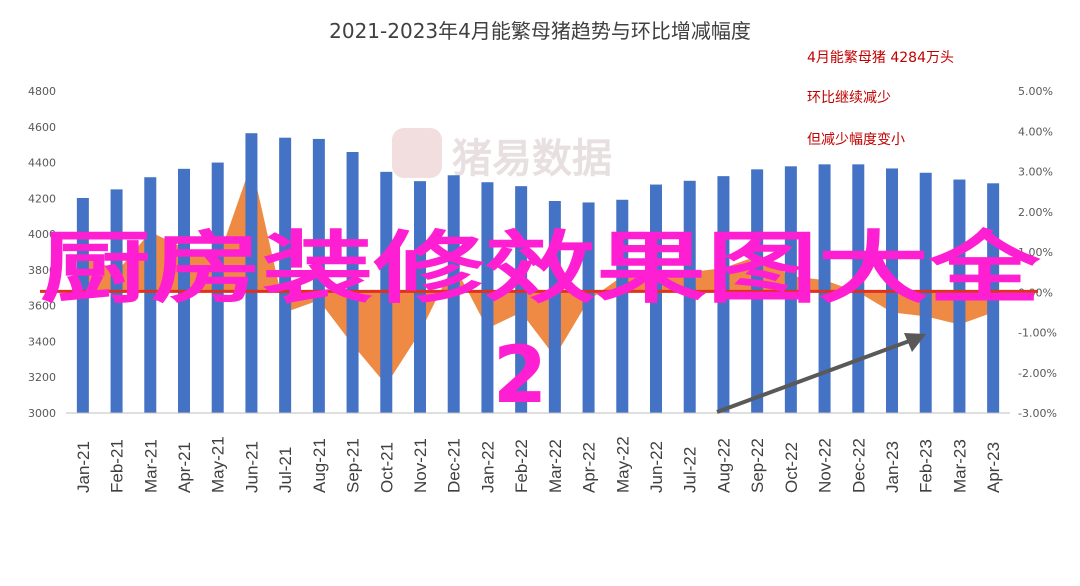 This screenshot has height=586, width=1080. What do you see at coordinates (1035, 252) in the screenshot?
I see `y-right-tick-label: 1.00%` at bounding box center [1035, 252].